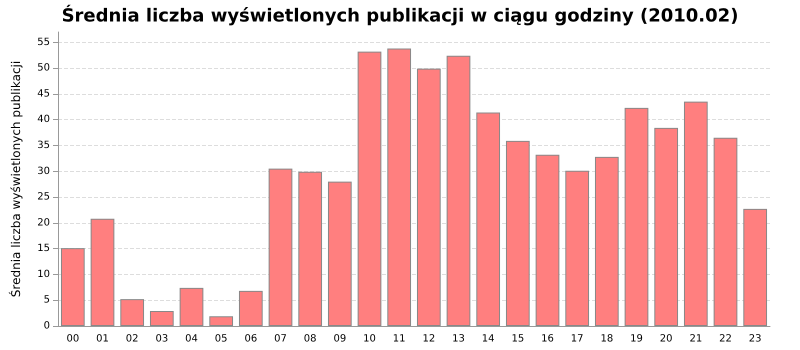 Image resolution: width=800 pixels, height=350 pixels. I want to click on x-tick-label: 12, so click(429, 339).